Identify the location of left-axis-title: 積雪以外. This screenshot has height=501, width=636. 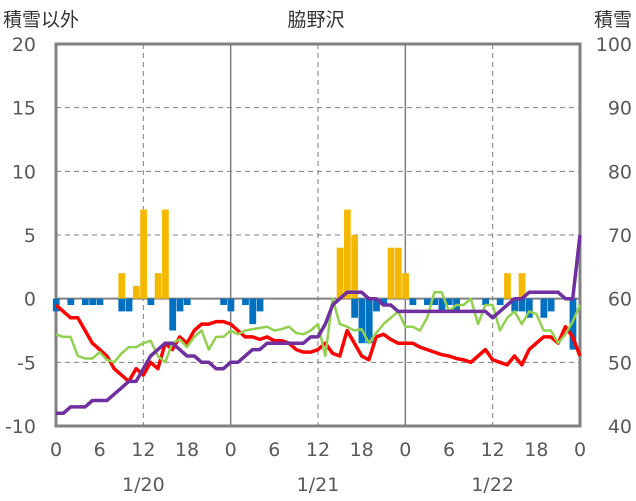
(41, 20).